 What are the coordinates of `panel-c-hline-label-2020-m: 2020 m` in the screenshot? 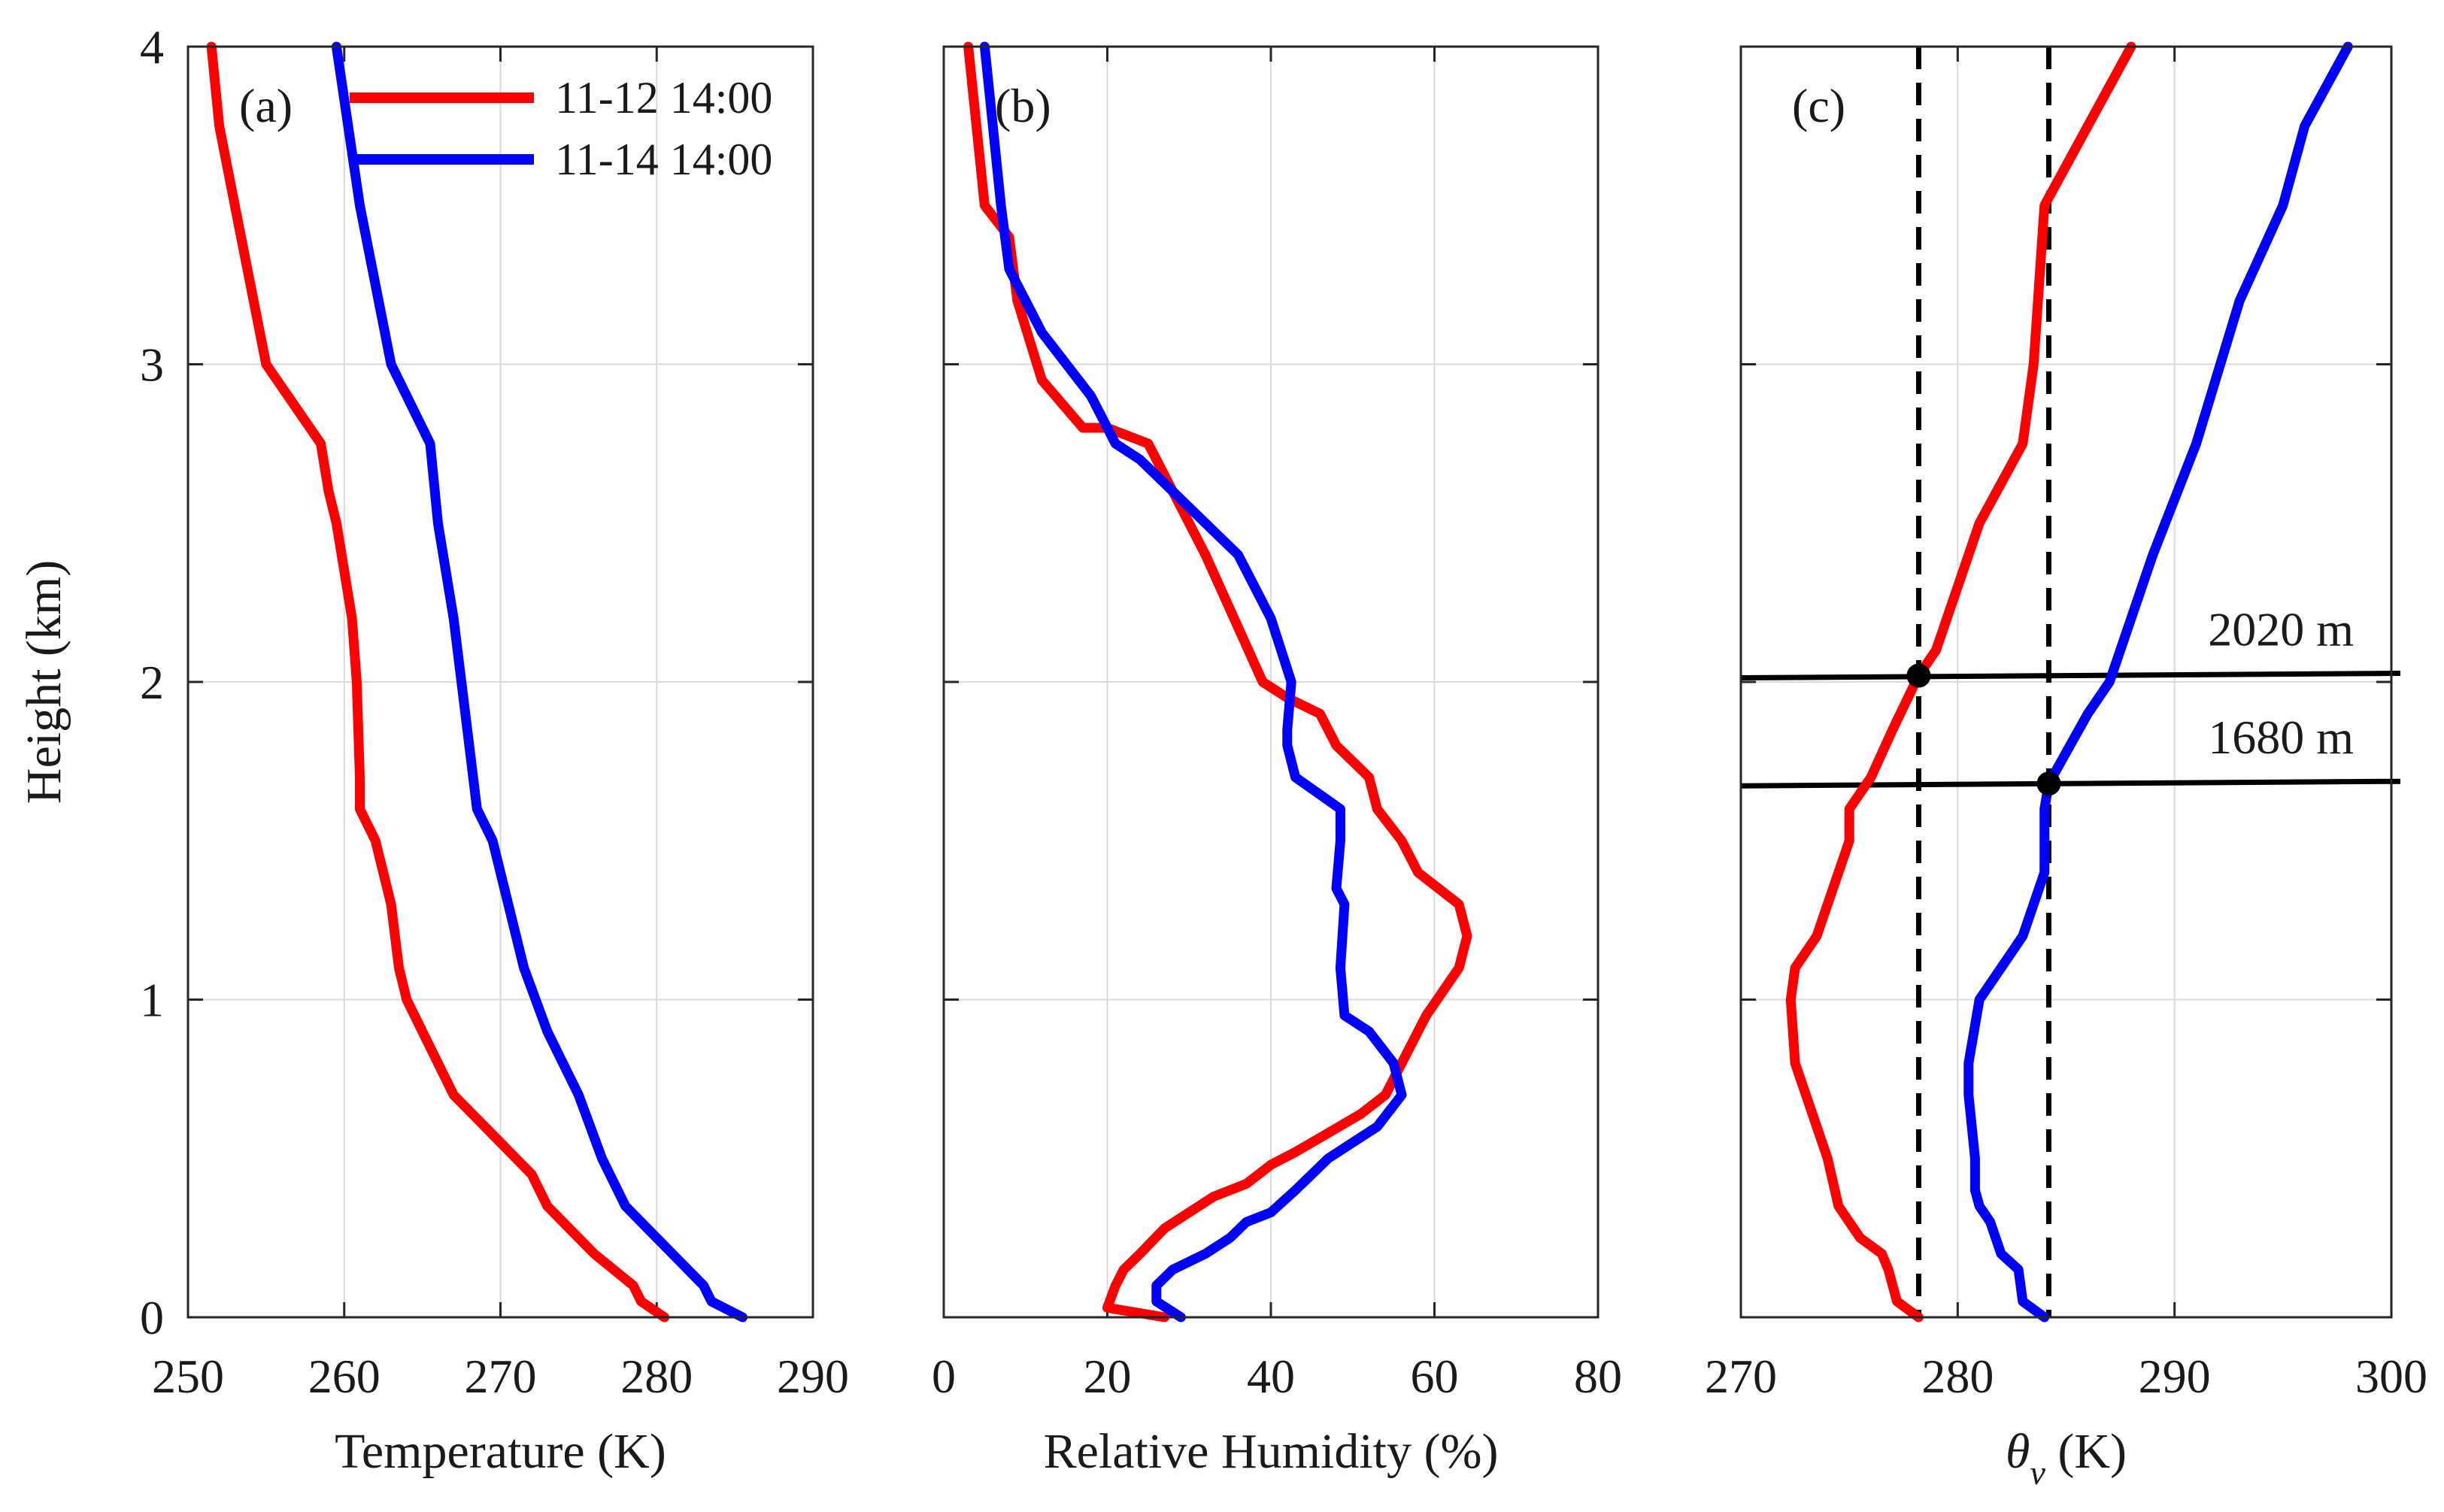 It's located at (2281, 629).